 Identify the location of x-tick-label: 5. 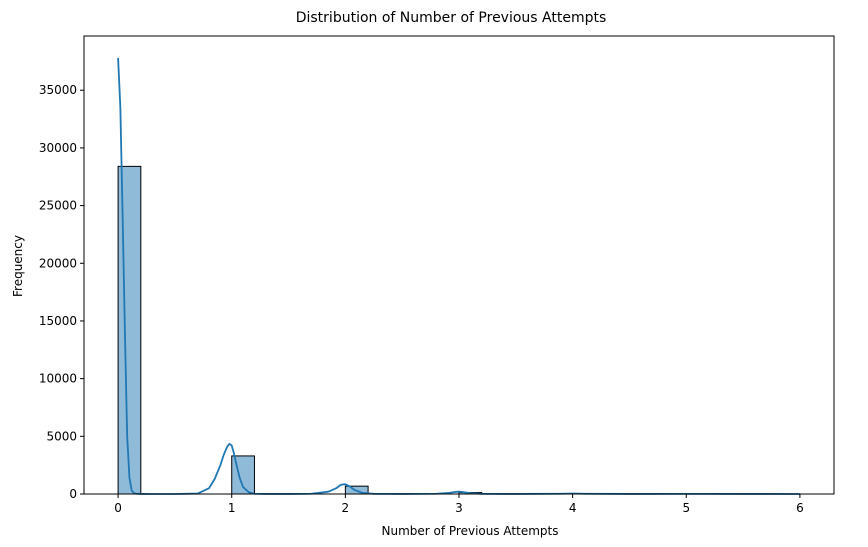
(686, 508).